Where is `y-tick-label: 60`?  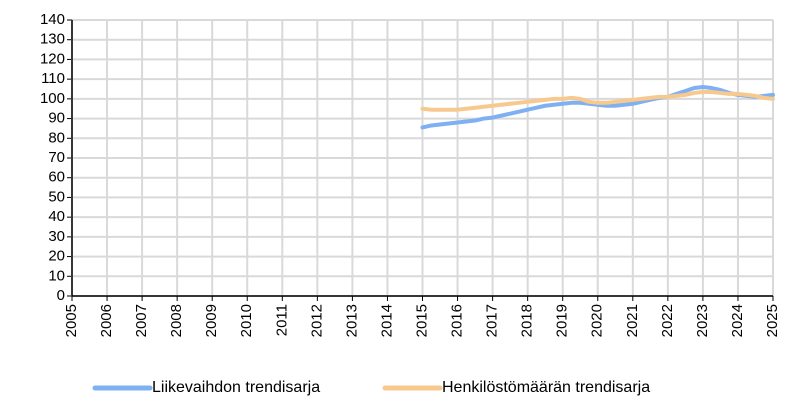 y-tick-label: 60 is located at coordinates (56, 177).